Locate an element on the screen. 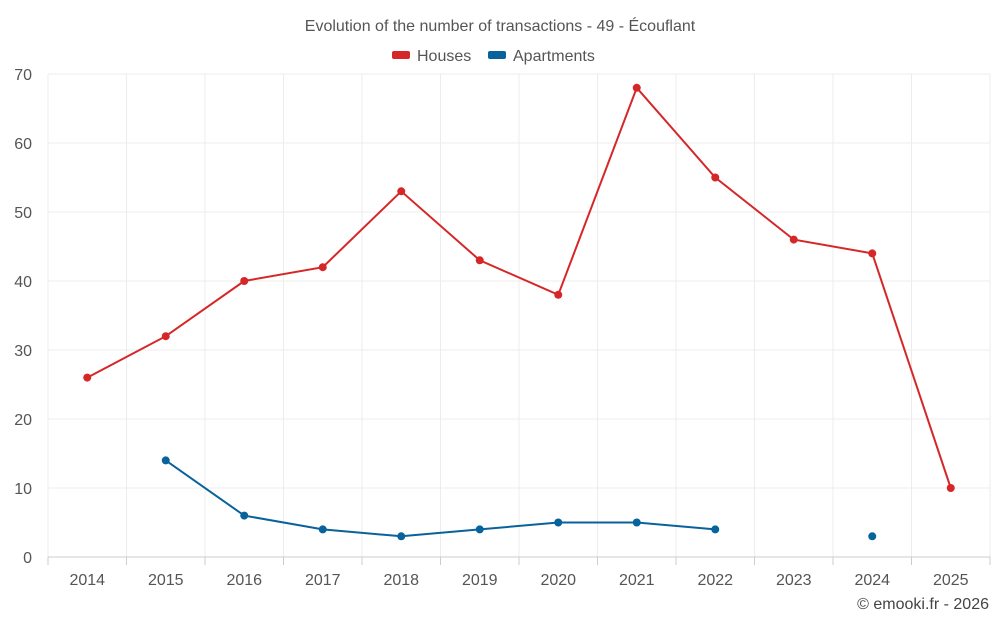 This screenshot has width=1000, height=625. x-tick-label: 2023 is located at coordinates (794, 580).